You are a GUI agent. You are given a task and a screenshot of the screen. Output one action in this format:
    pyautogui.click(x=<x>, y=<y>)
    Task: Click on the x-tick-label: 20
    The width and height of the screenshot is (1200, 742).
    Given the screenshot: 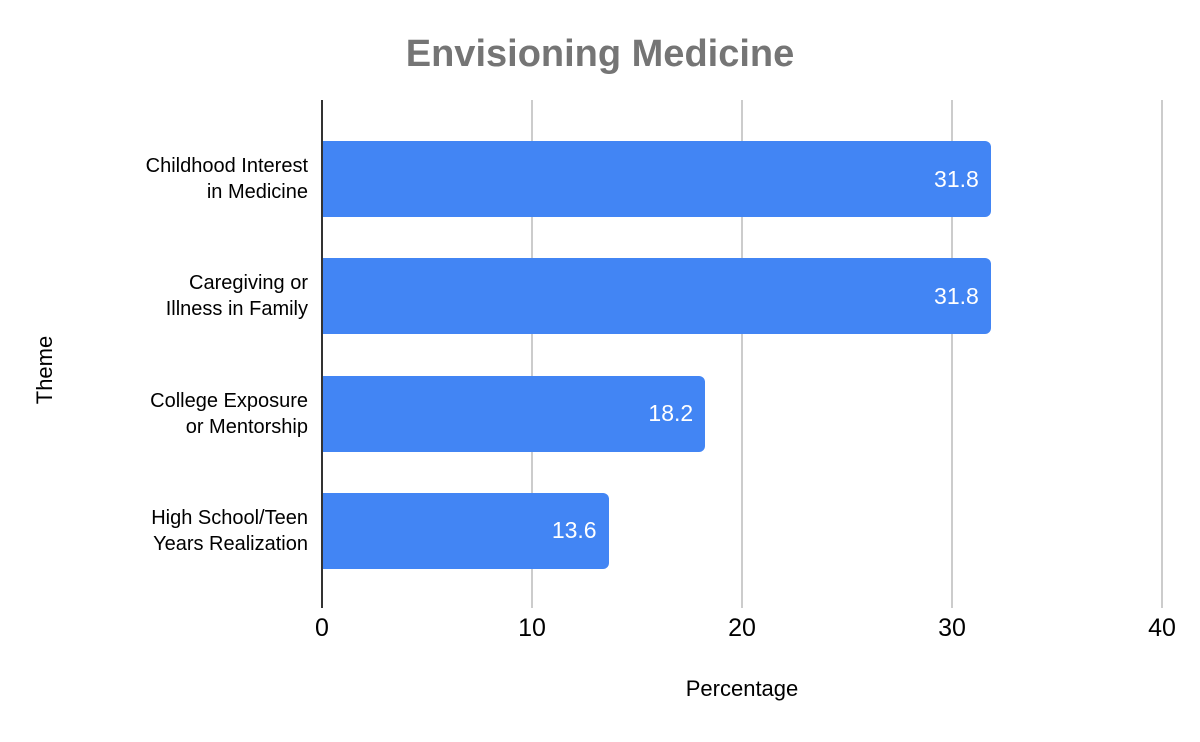 What is the action you would take?
    pyautogui.click(x=742, y=628)
    